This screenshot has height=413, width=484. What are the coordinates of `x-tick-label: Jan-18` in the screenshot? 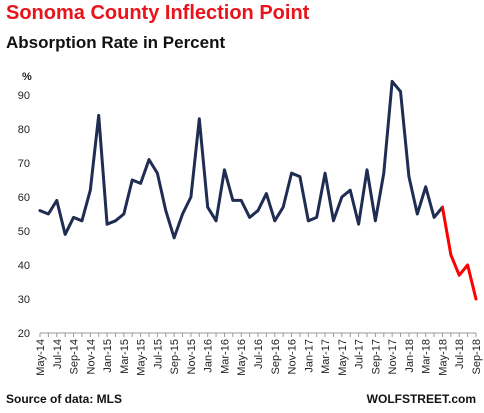 It's located at (410, 356).